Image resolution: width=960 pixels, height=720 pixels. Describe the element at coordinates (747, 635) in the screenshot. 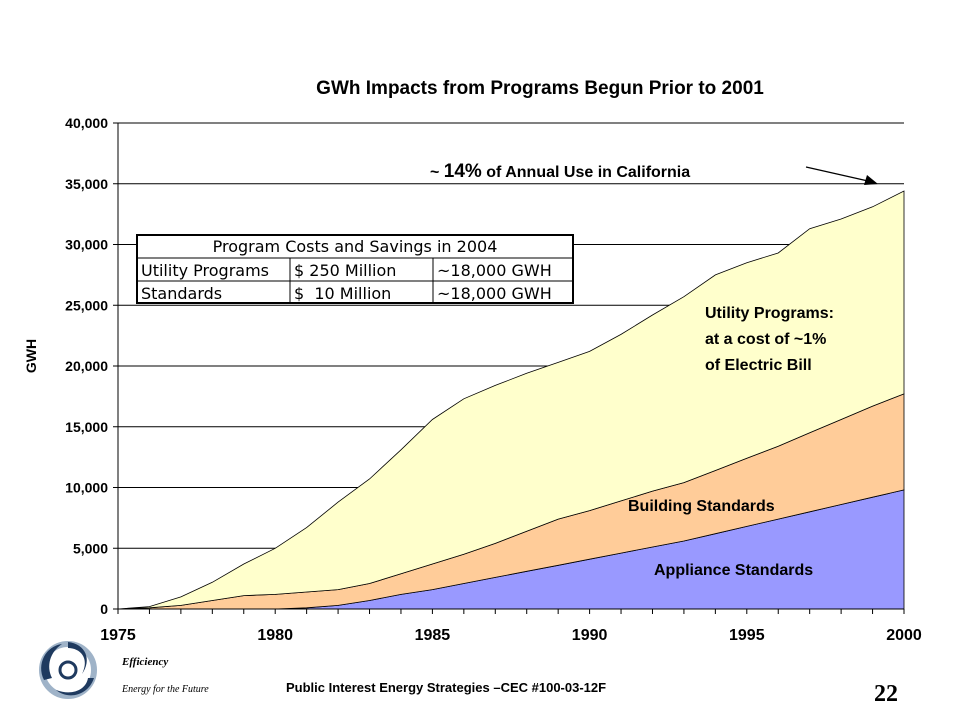

I see `x-tick-label: 1995` at that location.